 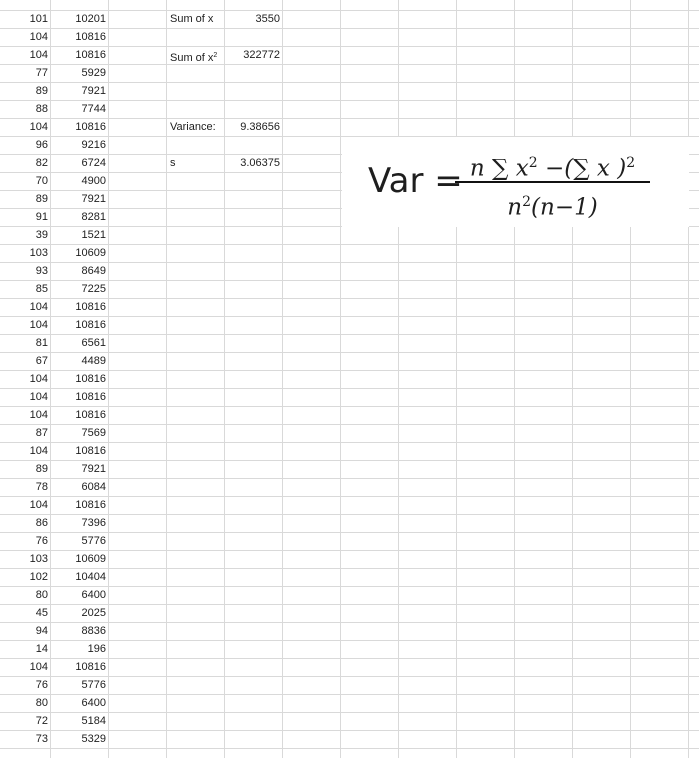 I want to click on cell-x-squared: 5929, so click(x=93, y=73).